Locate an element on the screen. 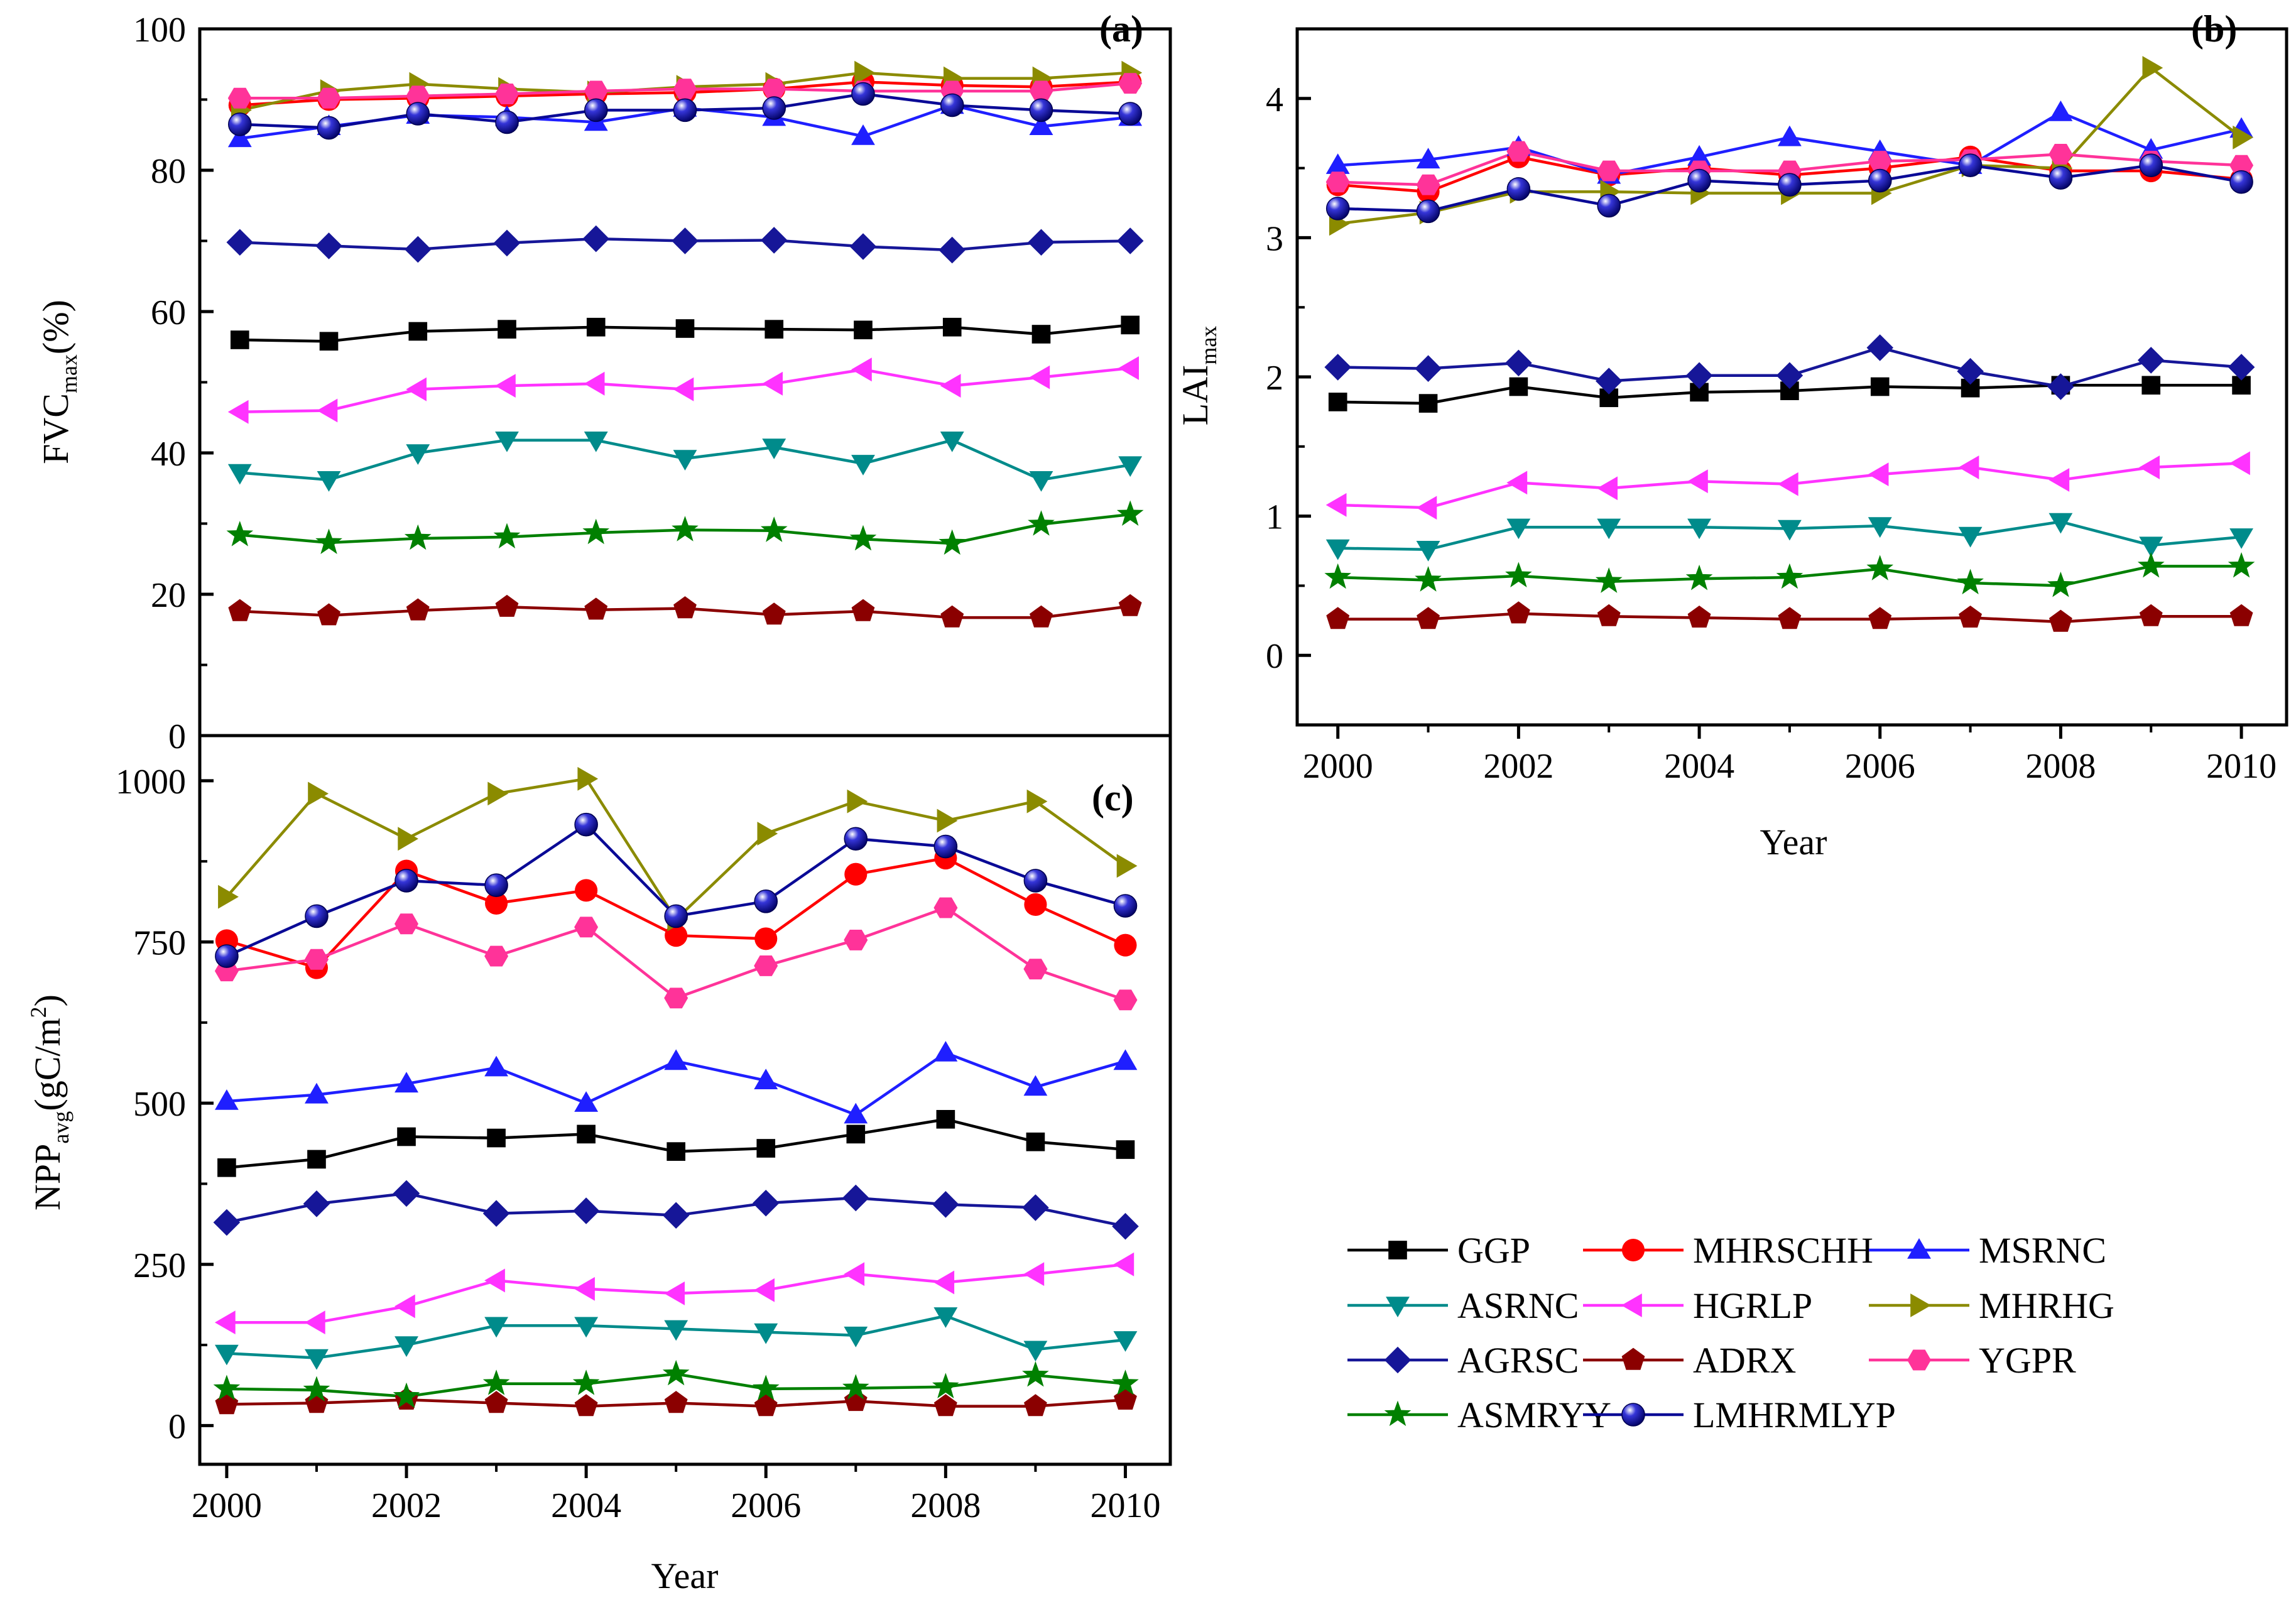 The height and width of the screenshot is (1605, 2296). legend-marker-ygpr is located at coordinates (1919, 1360).